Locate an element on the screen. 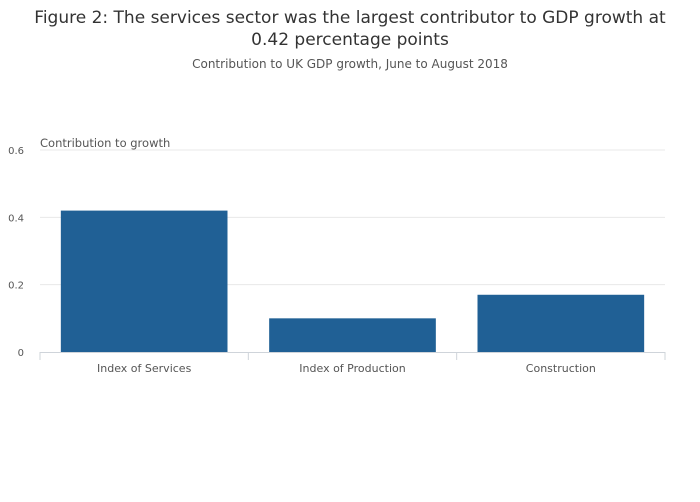 Image resolution: width=700 pixels, height=502 pixels. y-axis-label: Contribution to growth is located at coordinates (105, 143).